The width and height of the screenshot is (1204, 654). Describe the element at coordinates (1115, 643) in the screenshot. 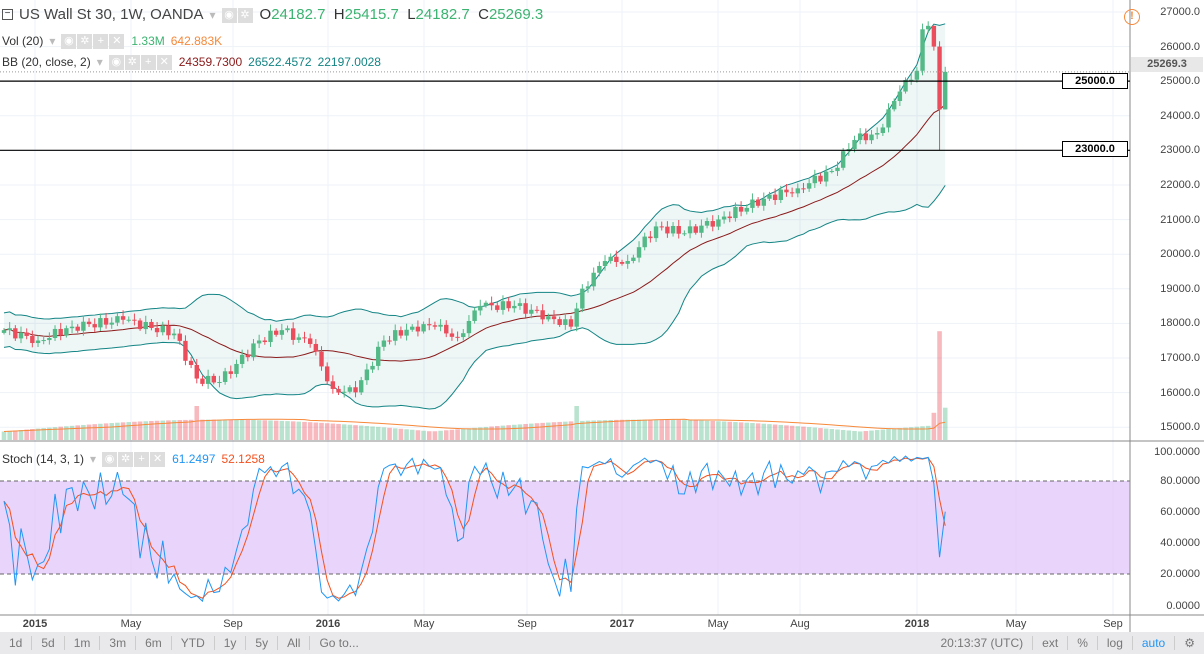

I see `log-toggle: log` at that location.